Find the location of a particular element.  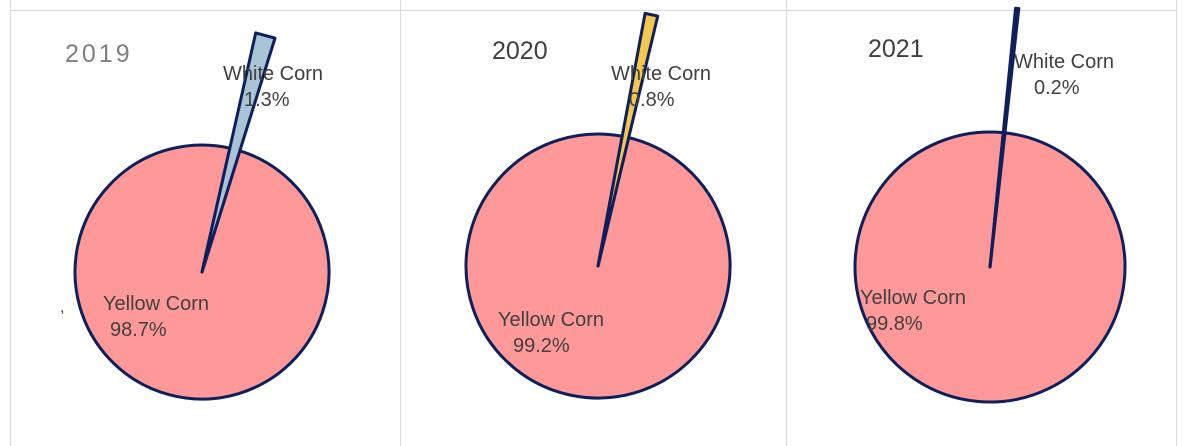

stray-comma: , is located at coordinates (62, 307).